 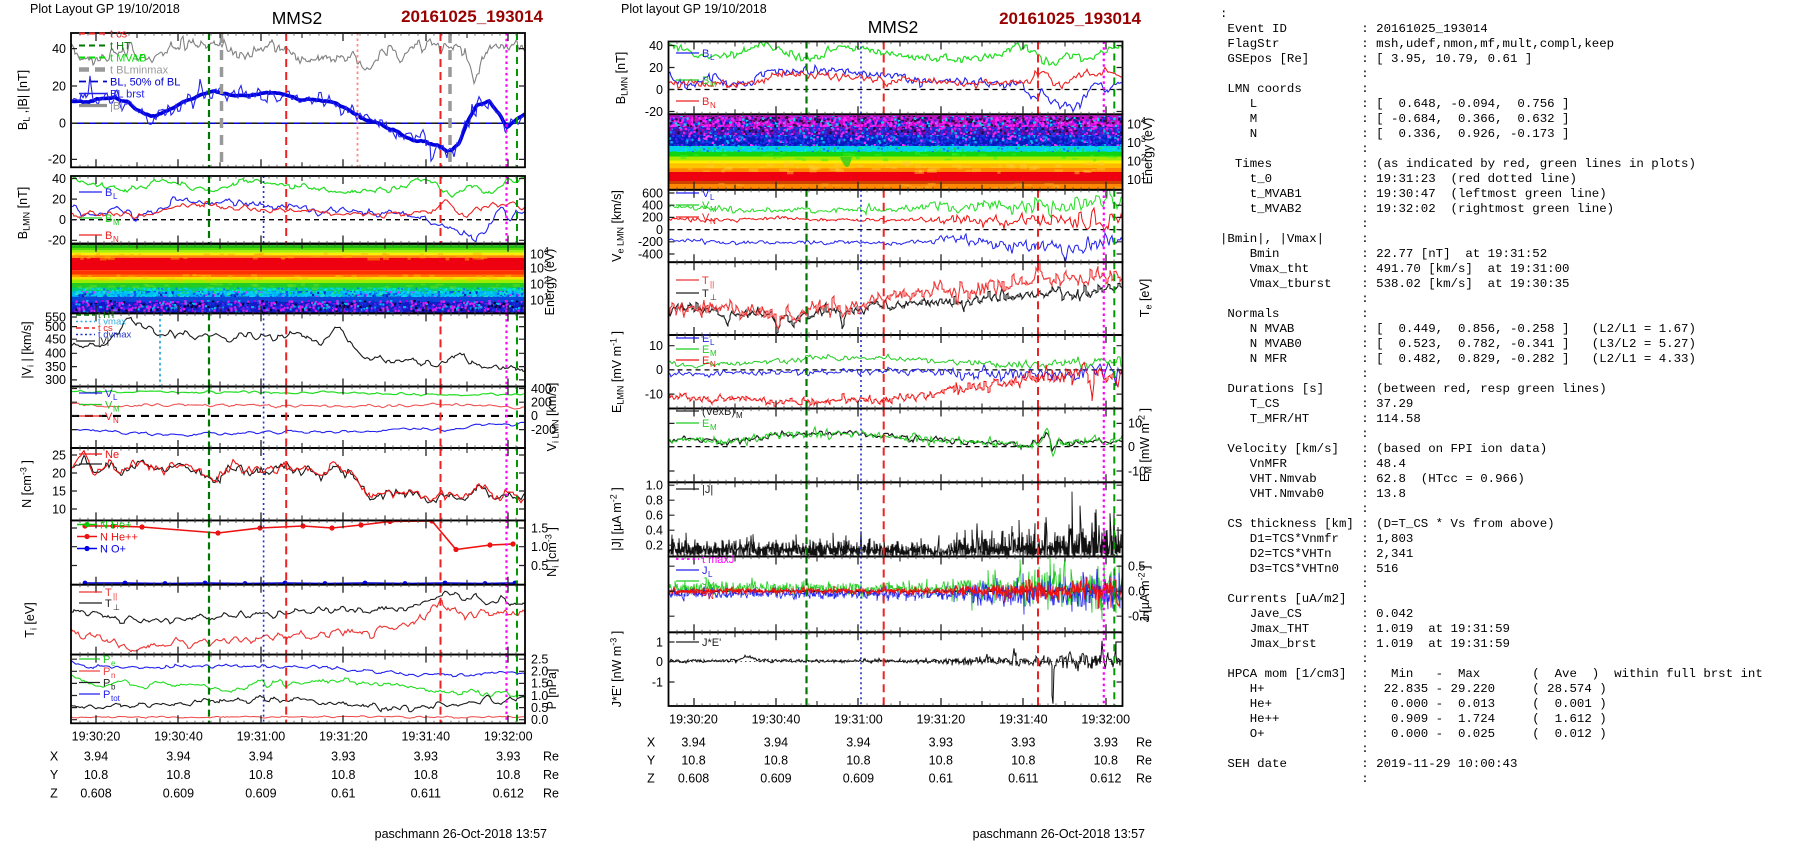 What do you see at coordinates (27, 484) in the screenshot?
I see `svg-text: N [cm-3 ]` at bounding box center [27, 484].